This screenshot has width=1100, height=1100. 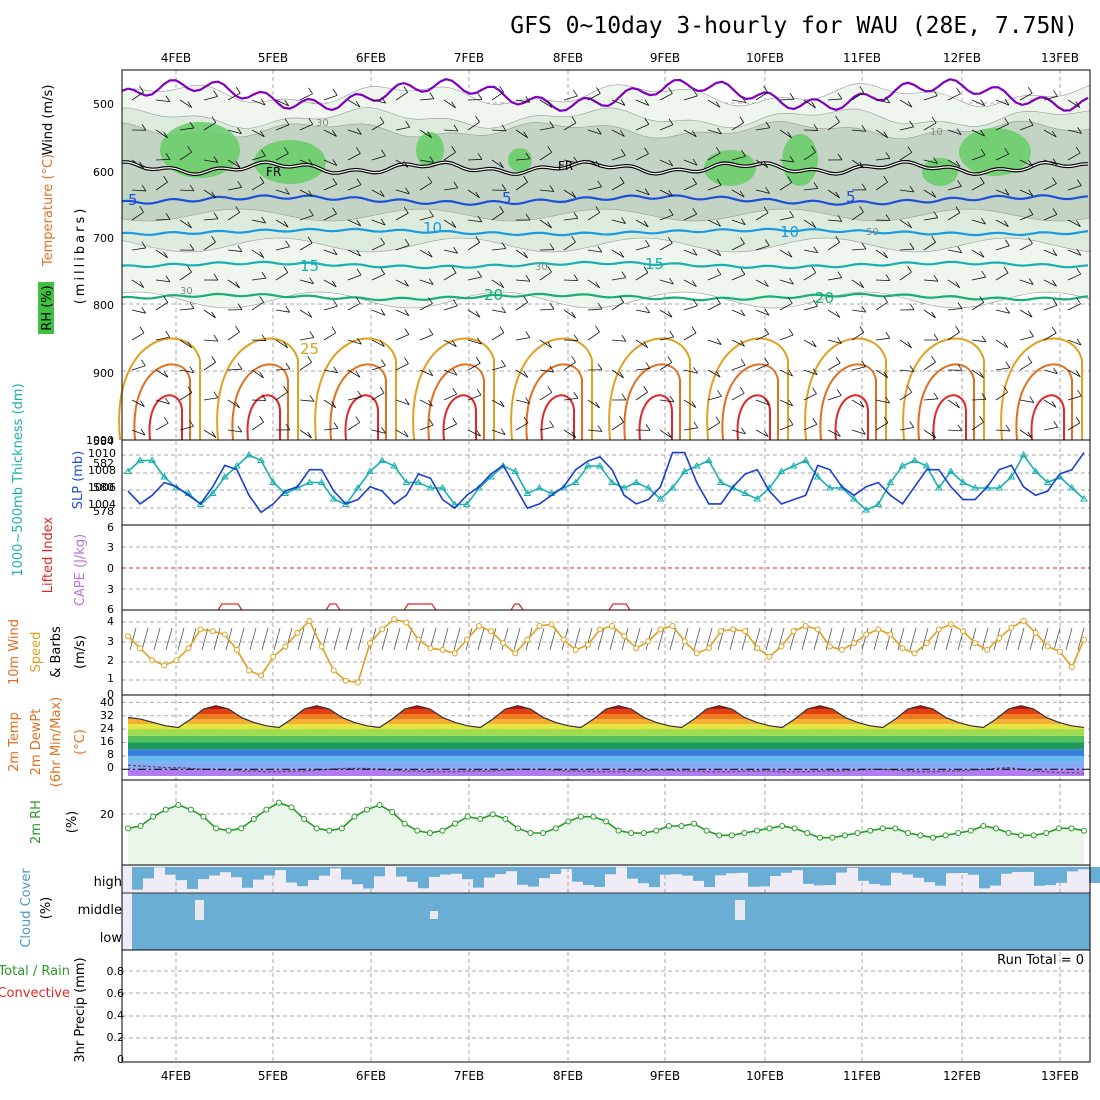 What do you see at coordinates (606, 717) in the screenshot?
I see `temp-line` at bounding box center [606, 717].